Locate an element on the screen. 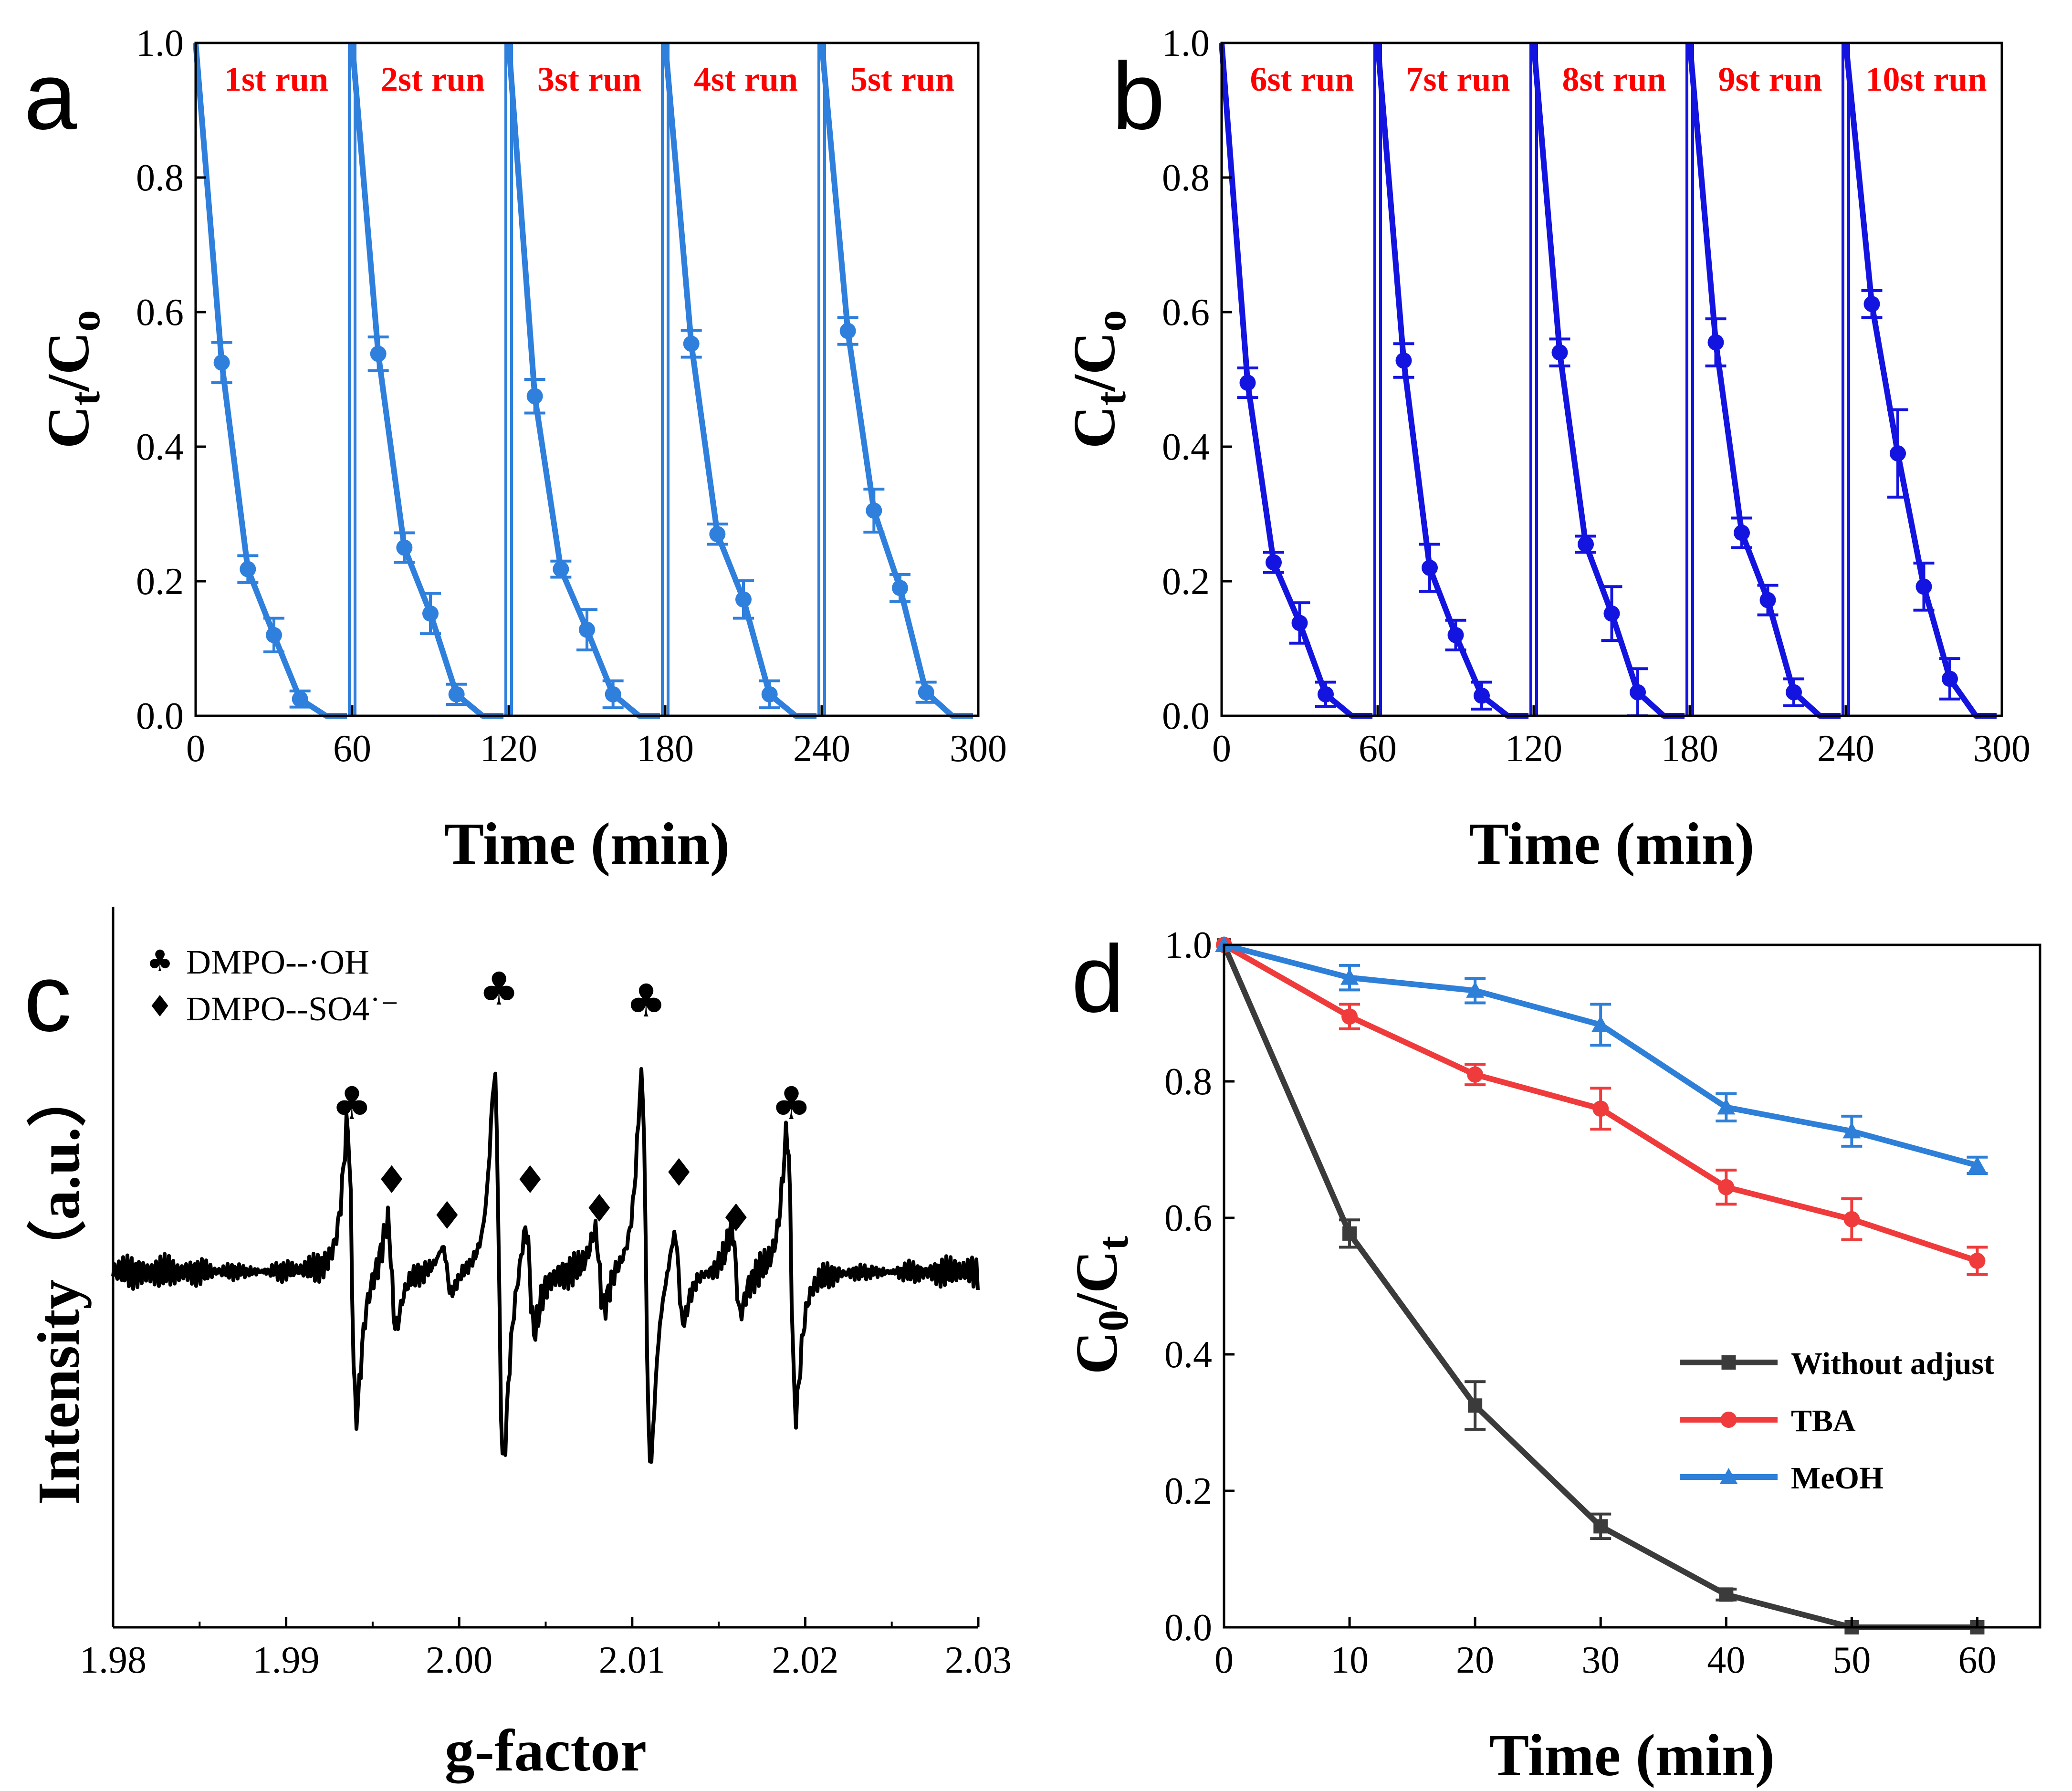 Image resolution: width=2072 pixels, height=1791 pixels. panel-d-ylabel-sub2: t is located at coordinates (1113, 1243).